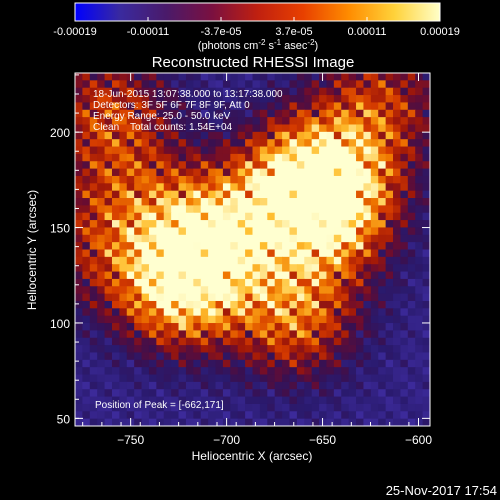 This screenshot has width=500, height=500. I want to click on y-tick-label: 200, so click(60, 133).